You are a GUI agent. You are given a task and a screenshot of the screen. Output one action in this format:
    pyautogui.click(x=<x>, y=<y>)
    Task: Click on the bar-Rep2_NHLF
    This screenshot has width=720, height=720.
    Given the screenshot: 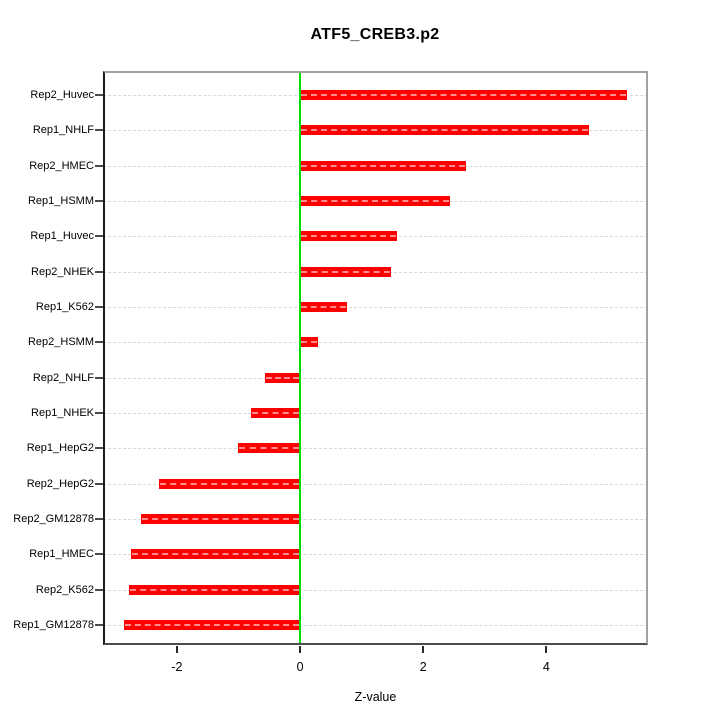 What is the action you would take?
    pyautogui.click(x=282, y=377)
    